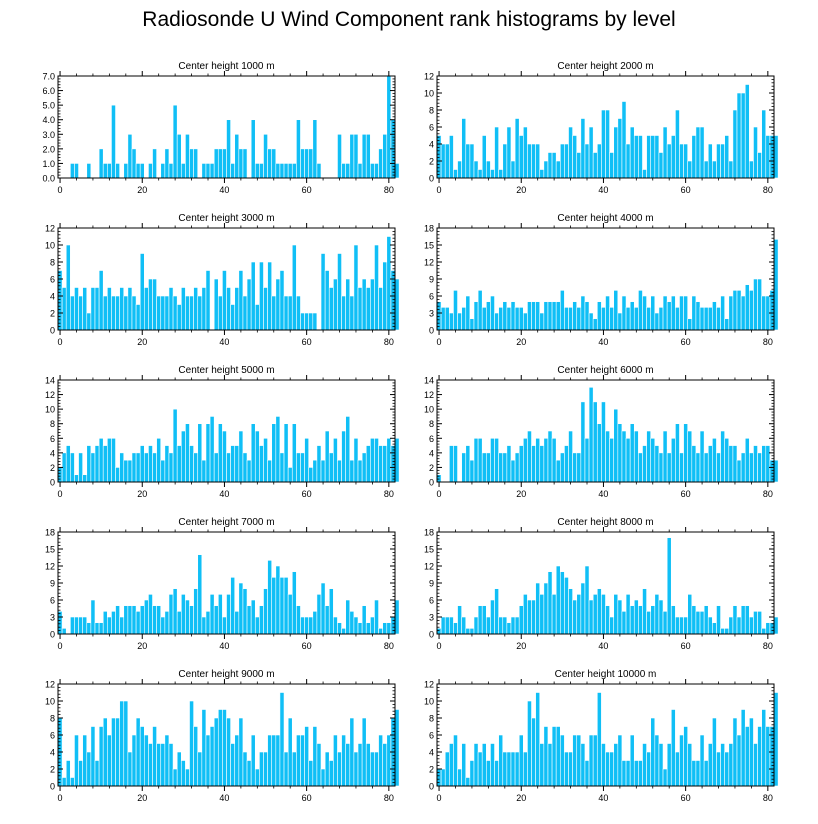 The width and height of the screenshot is (818, 824). Describe the element at coordinates (226, 522) in the screenshot. I see `panel-title: Center height 7000 m` at that location.